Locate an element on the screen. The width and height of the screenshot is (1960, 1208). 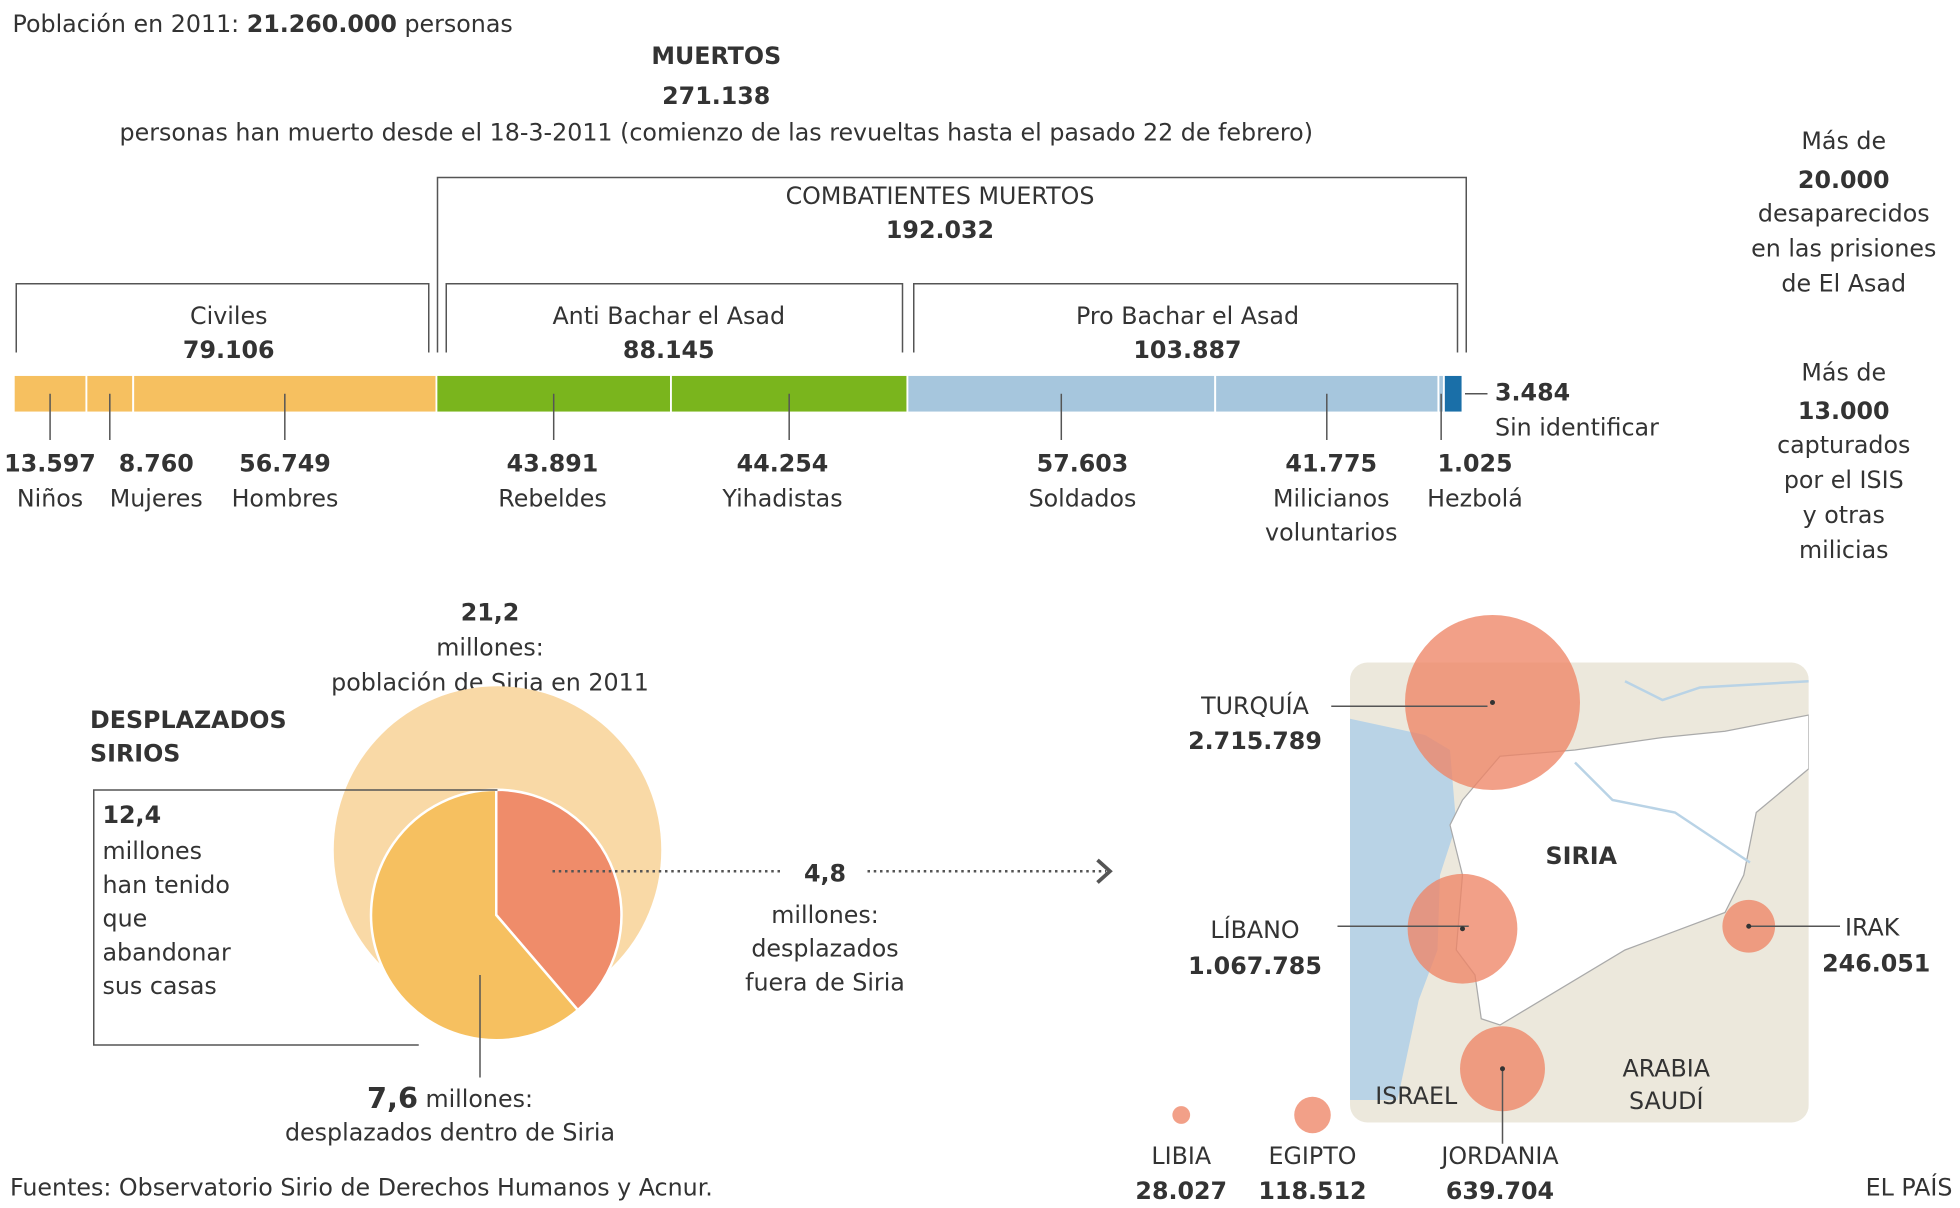
side-note: en las prisiones is located at coordinates (1843, 249).